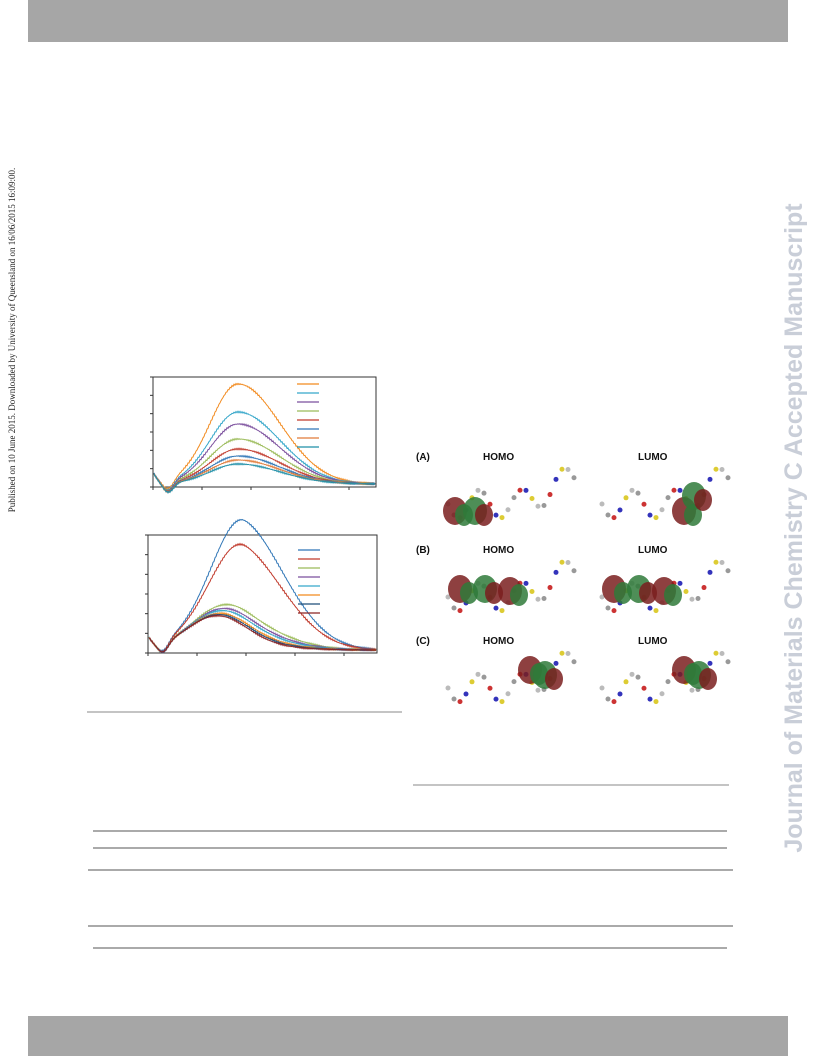 This screenshot has width=816, height=1056. I want to click on panel-label: (B), so click(423, 550).